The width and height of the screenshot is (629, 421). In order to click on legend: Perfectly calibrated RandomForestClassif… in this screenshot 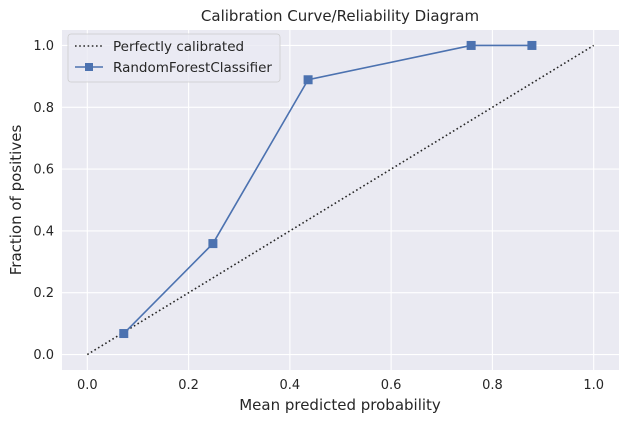, I will do `click(174, 58)`.